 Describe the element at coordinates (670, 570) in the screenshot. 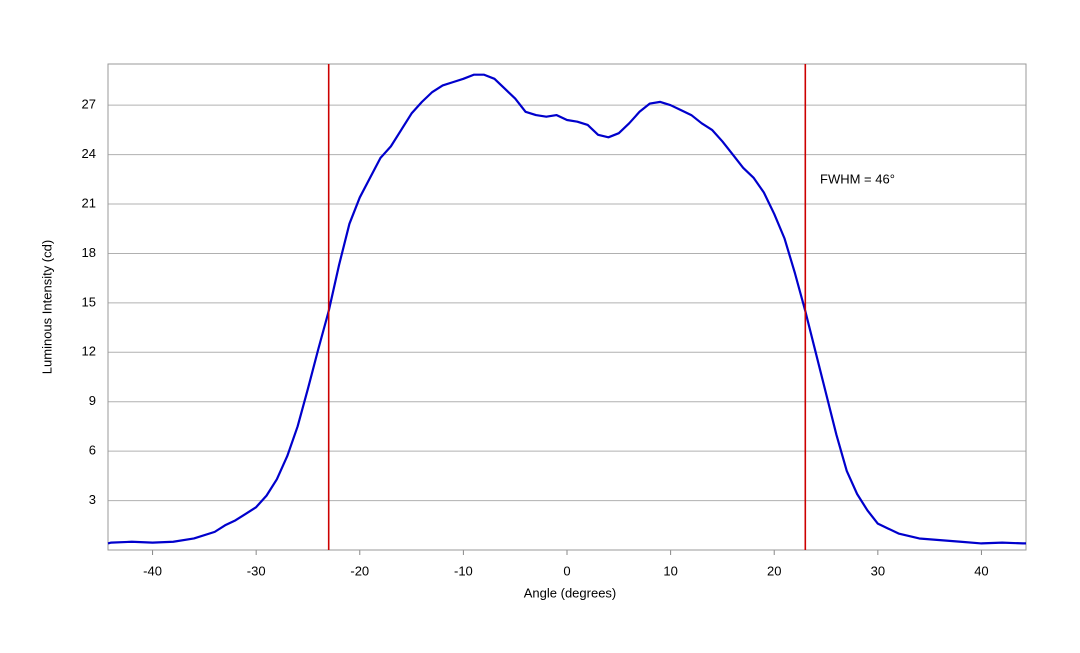

I see `x-tick-label: 10` at that location.